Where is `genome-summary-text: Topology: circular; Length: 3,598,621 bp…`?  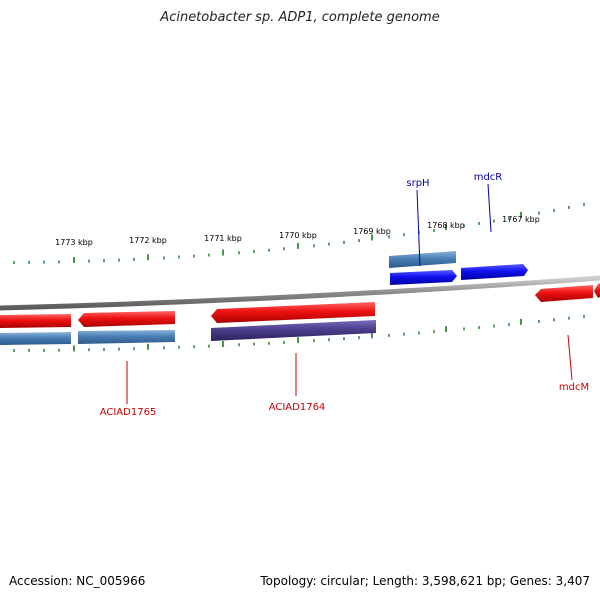 genome-summary-text: Topology: circular; Length: 3,598,621 bp… is located at coordinates (425, 581).